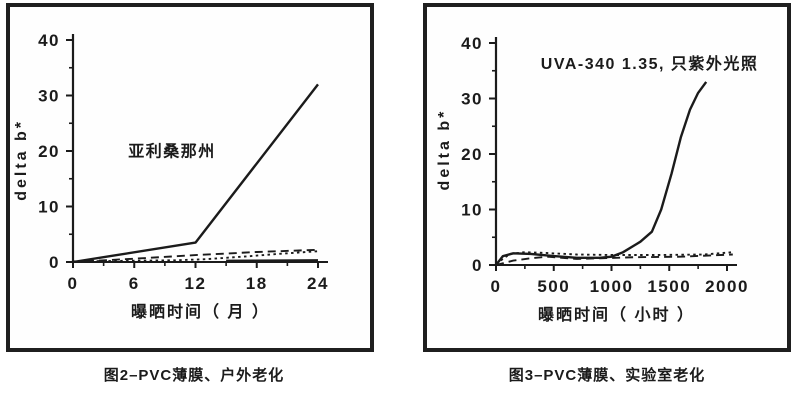  I want to click on x-tick-label: 1000, so click(612, 286).